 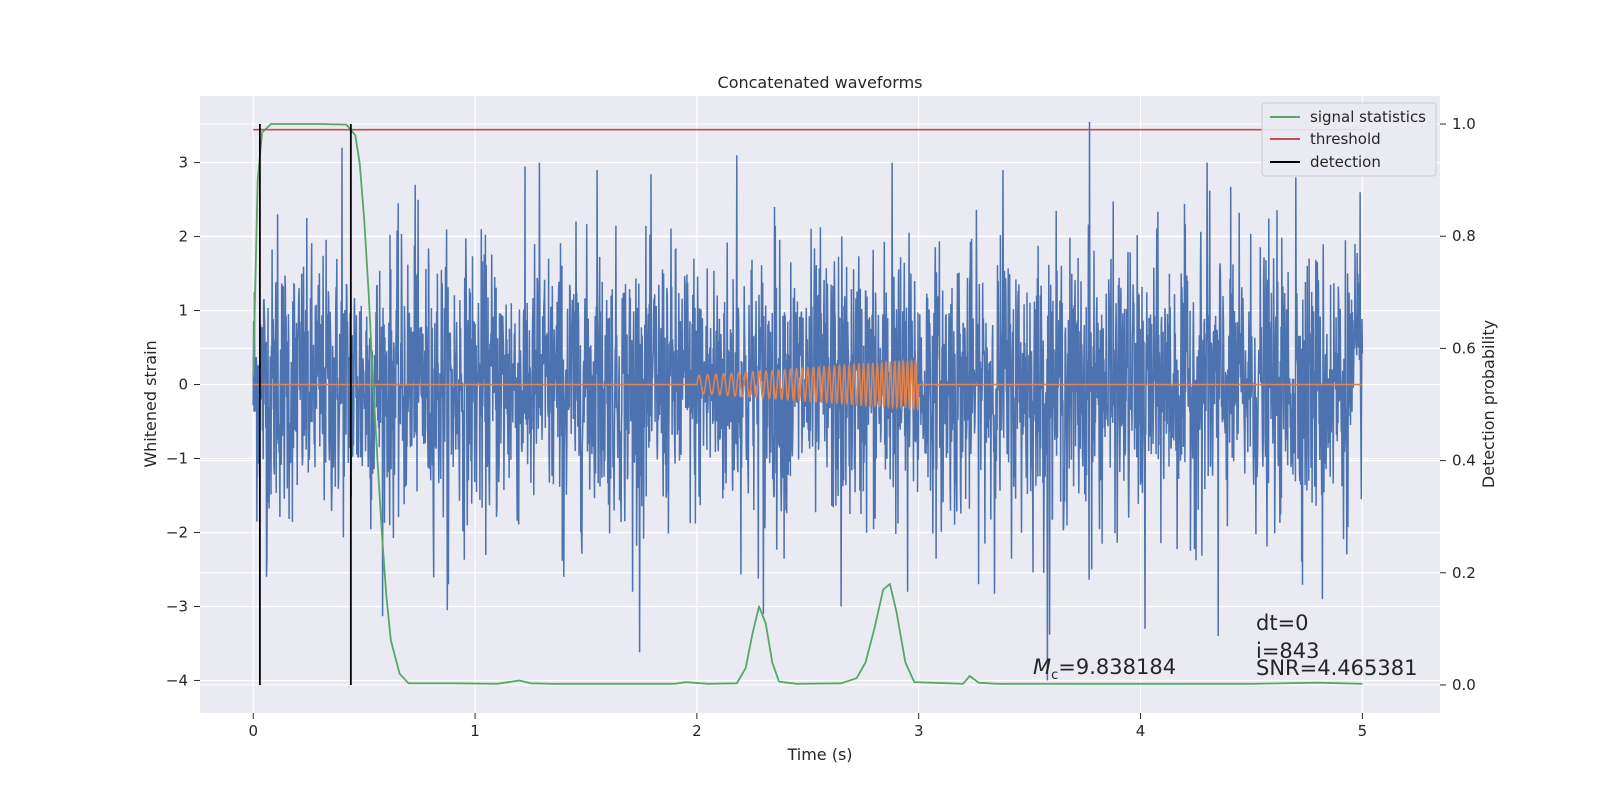 I want to click on y2-tick-label-4: 0.2, so click(x=1464, y=573).